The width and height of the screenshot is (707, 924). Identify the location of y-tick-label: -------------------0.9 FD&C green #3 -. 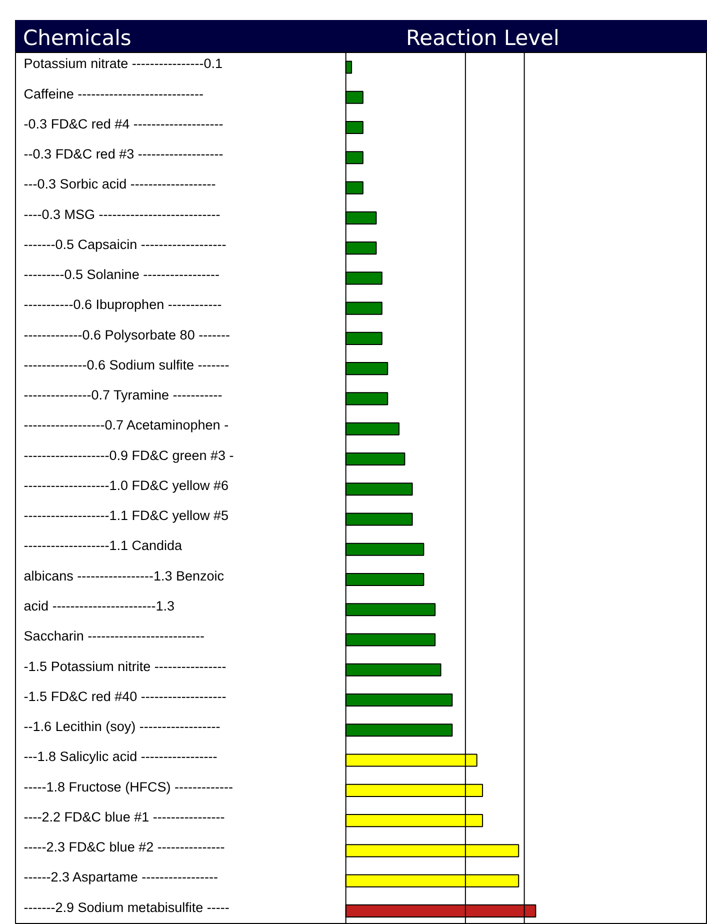
(129, 455).